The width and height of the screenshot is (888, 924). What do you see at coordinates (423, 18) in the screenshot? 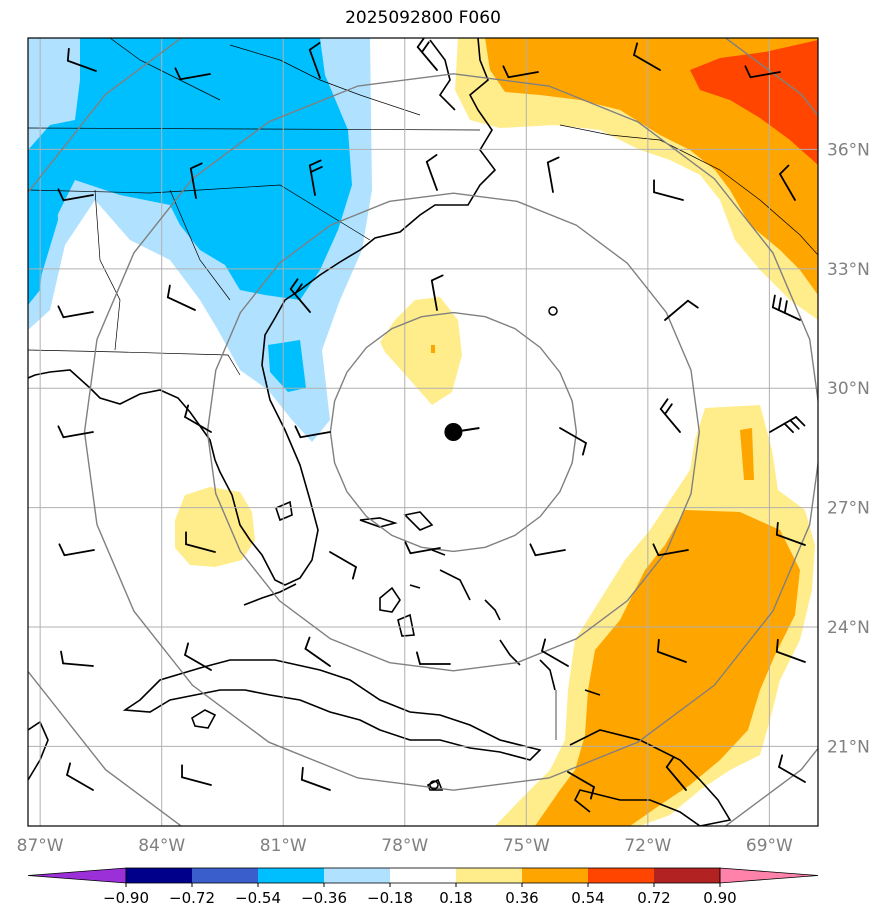
I see `map-title: 2025092800 F060` at bounding box center [423, 18].